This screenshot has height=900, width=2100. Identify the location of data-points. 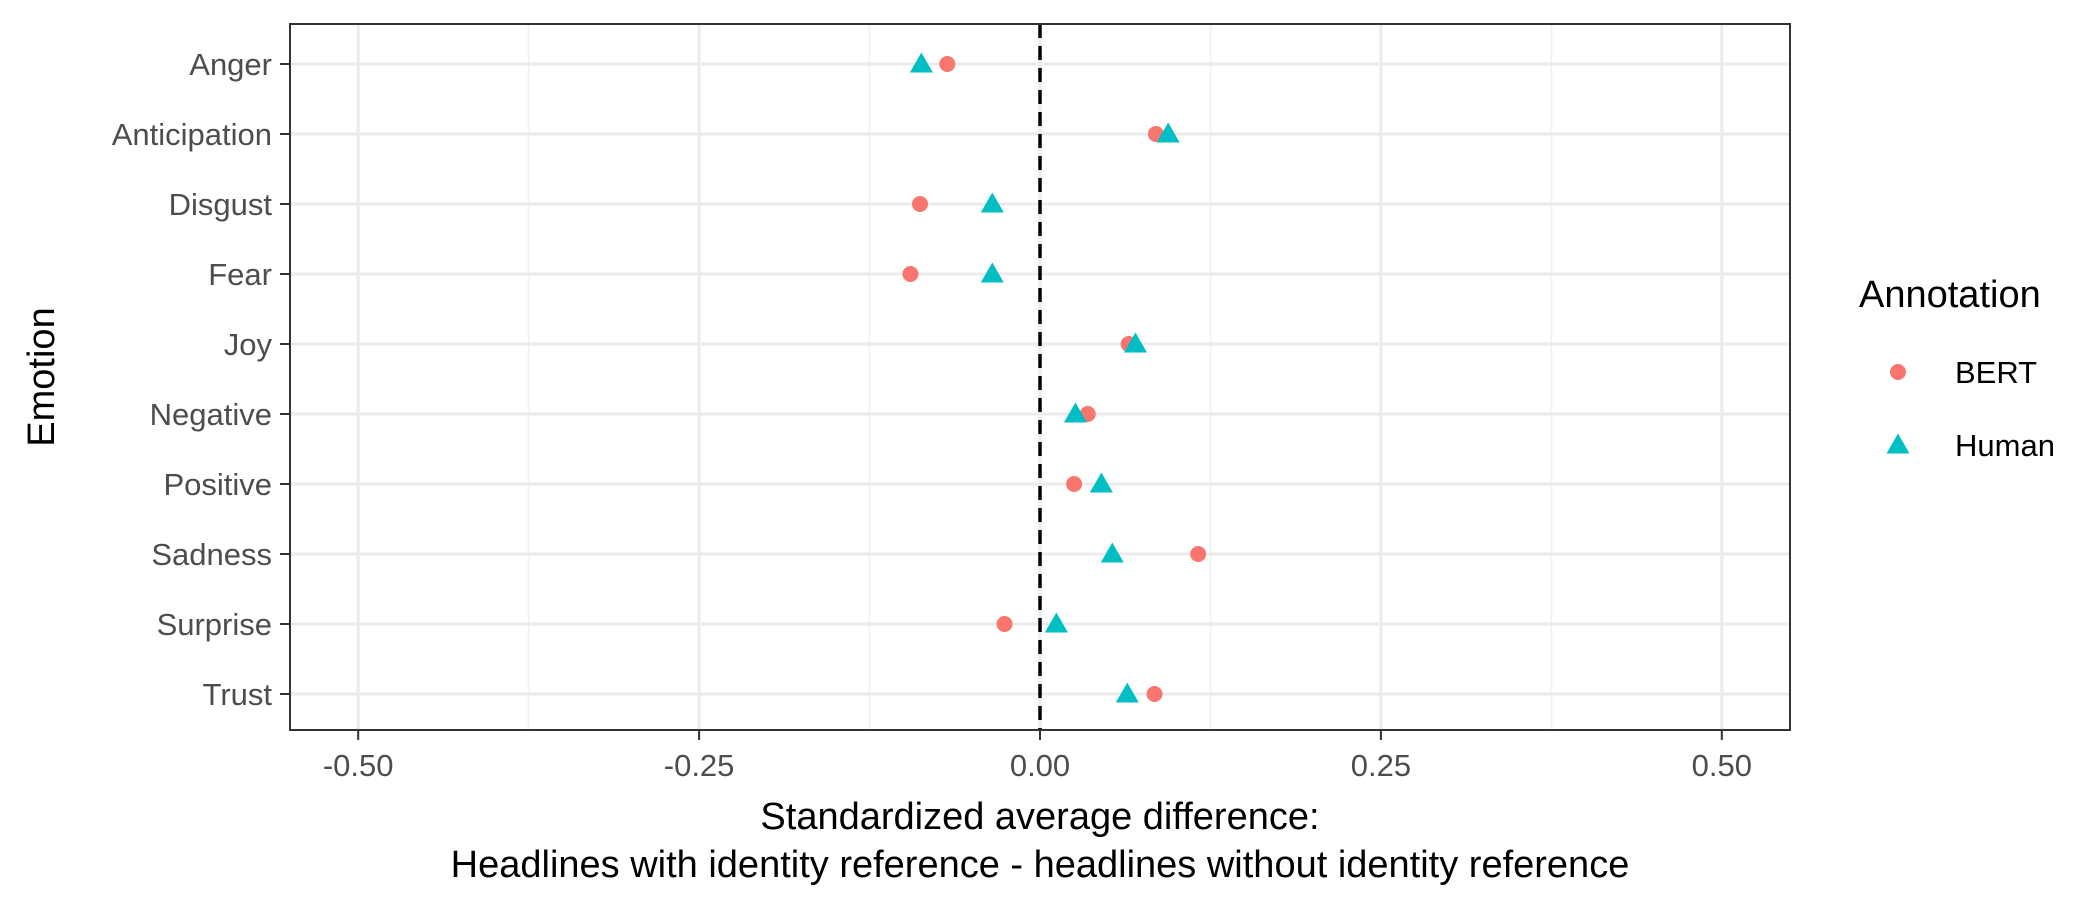
(1054, 377).